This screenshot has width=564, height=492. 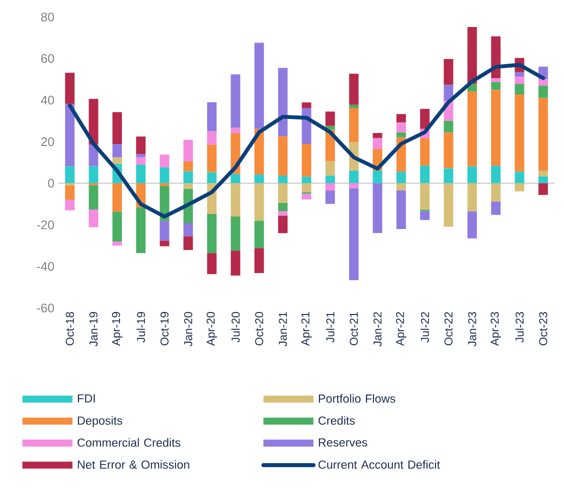 What do you see at coordinates (379, 464) in the screenshot?
I see `legend-label: Current Account Deficit` at bounding box center [379, 464].